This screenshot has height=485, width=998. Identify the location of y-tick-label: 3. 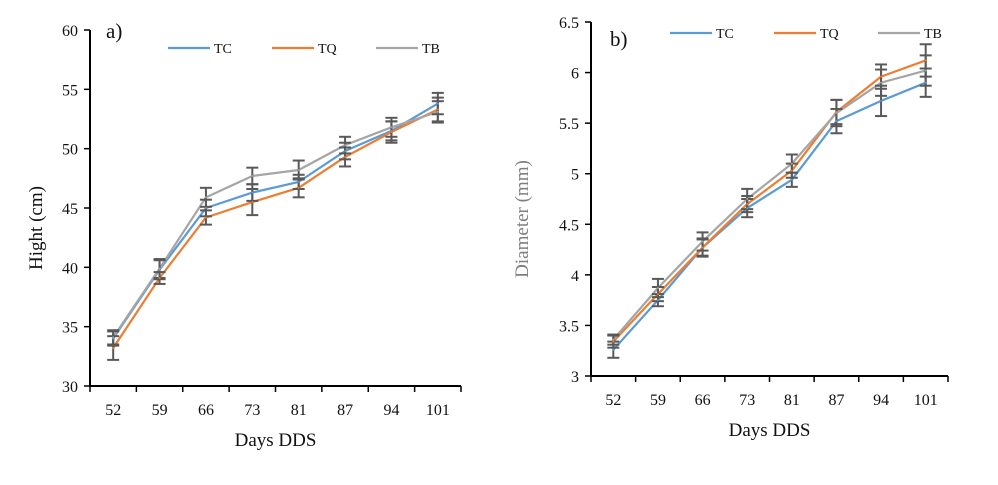
(575, 377).